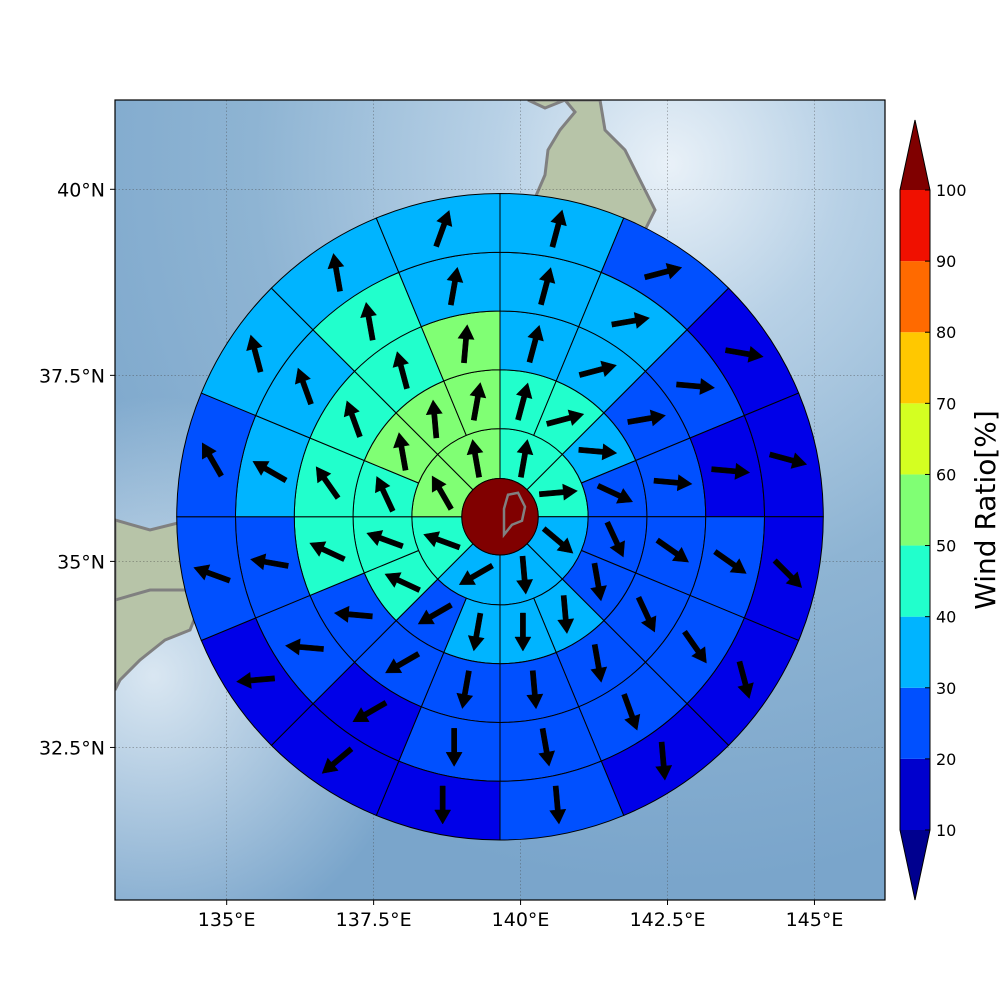 The width and height of the screenshot is (1000, 1000). Describe the element at coordinates (730, 561) in the screenshot. I see `wind-arrow-r3-s4` at that location.